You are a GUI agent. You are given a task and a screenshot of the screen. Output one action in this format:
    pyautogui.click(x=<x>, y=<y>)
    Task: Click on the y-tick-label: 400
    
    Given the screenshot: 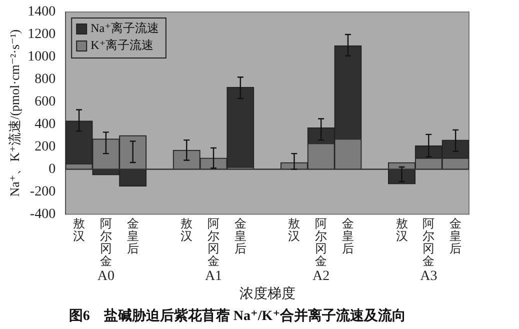 What is the action you would take?
    pyautogui.click(x=45, y=124)
    